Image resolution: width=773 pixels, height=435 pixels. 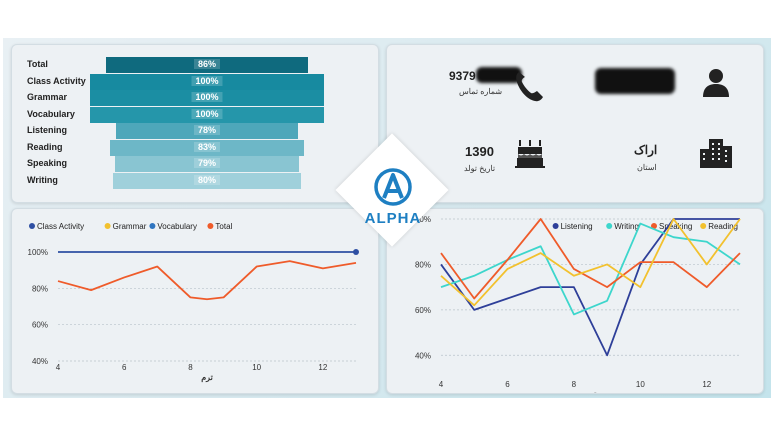 I want to click on funnel-row: Listening 78%, so click(x=195, y=131).